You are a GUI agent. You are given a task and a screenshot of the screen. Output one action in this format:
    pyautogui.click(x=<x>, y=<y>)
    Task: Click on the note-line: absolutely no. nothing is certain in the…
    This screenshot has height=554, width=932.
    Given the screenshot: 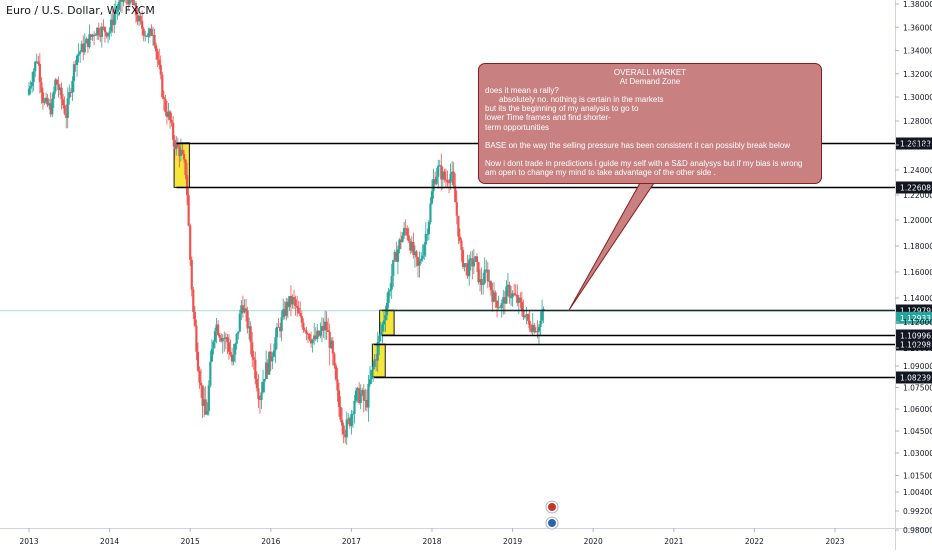 What is the action you would take?
    pyautogui.click(x=650, y=99)
    